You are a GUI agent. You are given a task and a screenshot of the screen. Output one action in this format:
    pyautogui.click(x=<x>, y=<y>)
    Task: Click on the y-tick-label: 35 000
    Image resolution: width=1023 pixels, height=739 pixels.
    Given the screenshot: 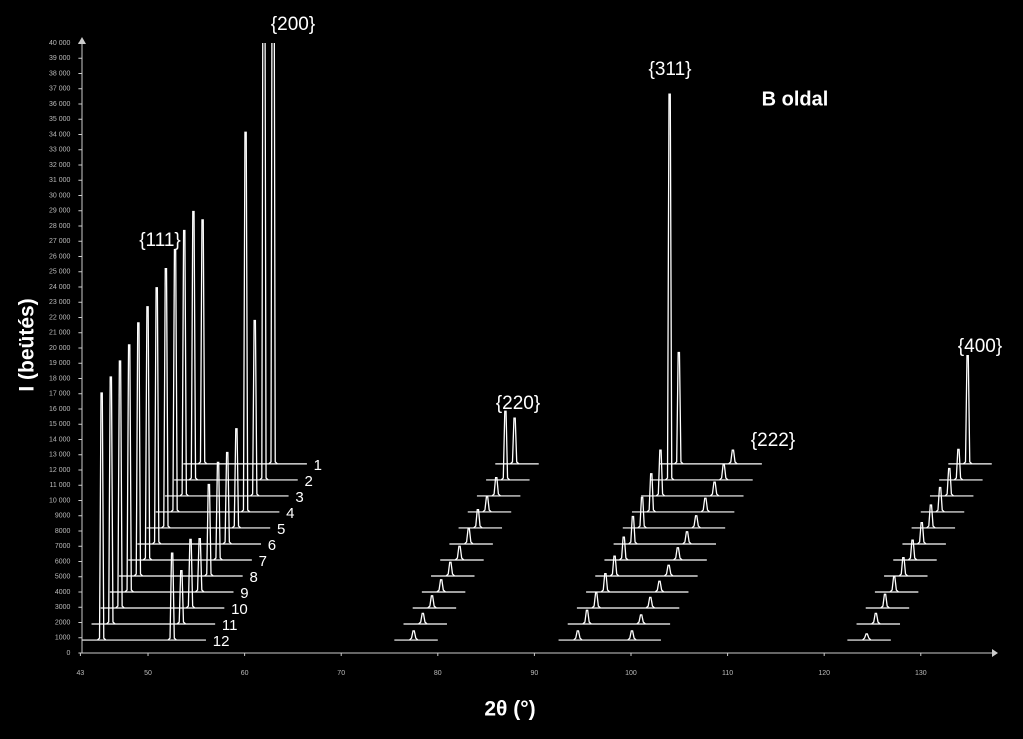 What is the action you would take?
    pyautogui.click(x=60, y=119)
    